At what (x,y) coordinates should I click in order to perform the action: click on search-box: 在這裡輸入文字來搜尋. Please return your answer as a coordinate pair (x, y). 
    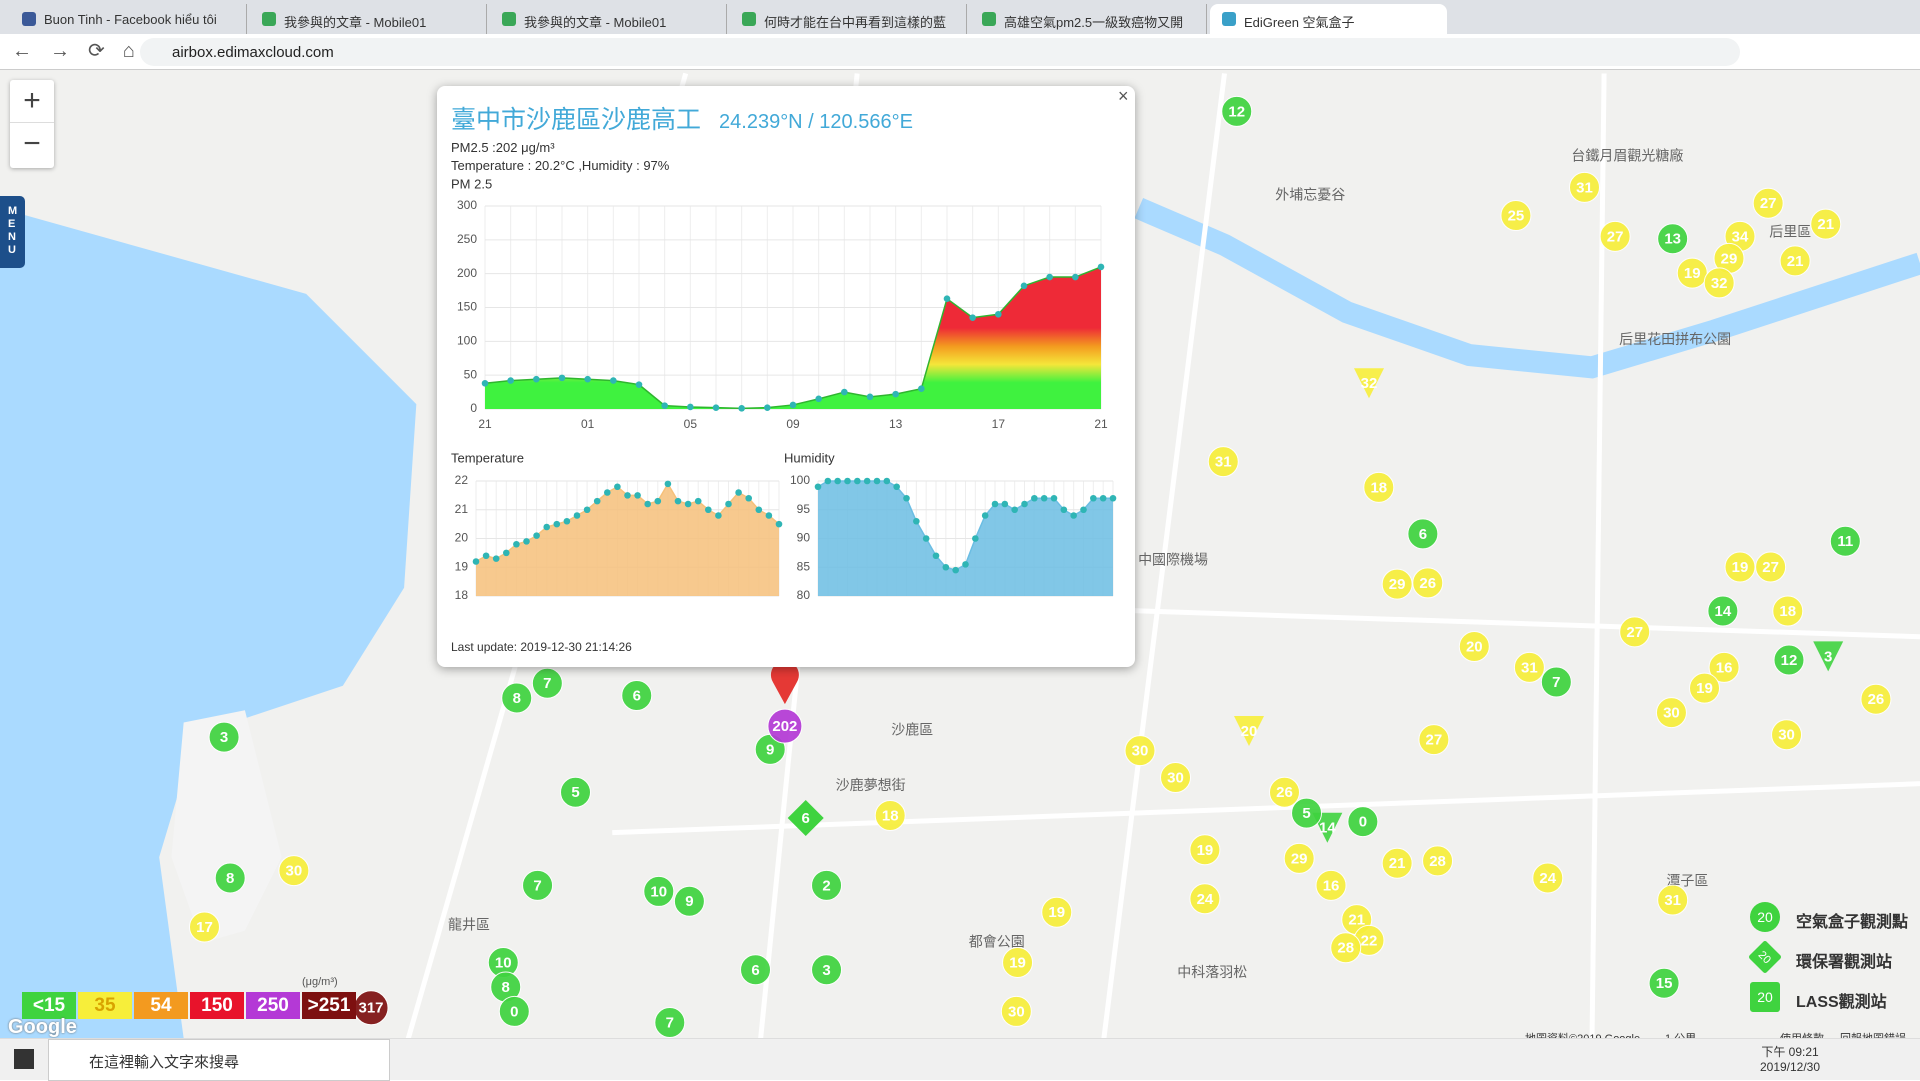
    Looking at the image, I should click on (219, 1060).